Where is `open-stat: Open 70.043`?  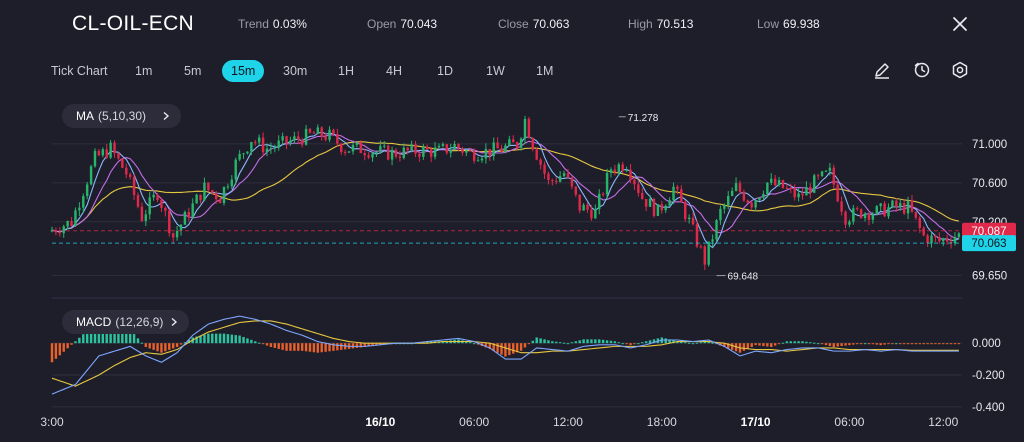
open-stat: Open 70.043 is located at coordinates (402, 24).